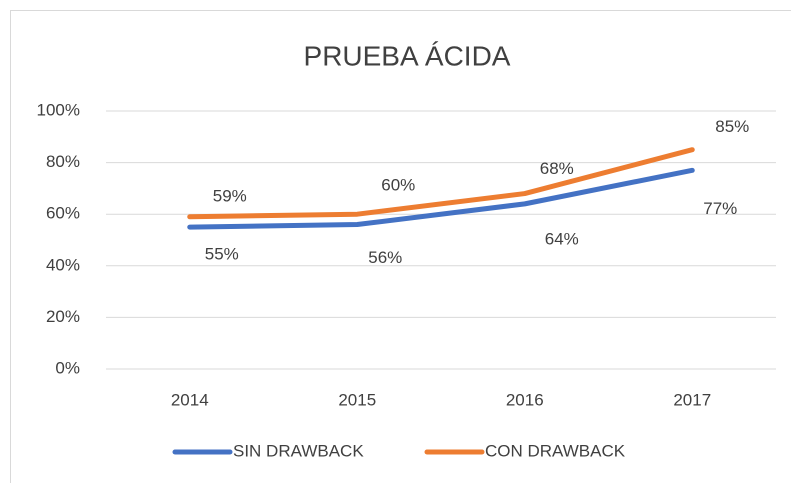 This screenshot has width=791, height=483. What do you see at coordinates (398, 185) in the screenshot?
I see `data-label: 60%` at bounding box center [398, 185].